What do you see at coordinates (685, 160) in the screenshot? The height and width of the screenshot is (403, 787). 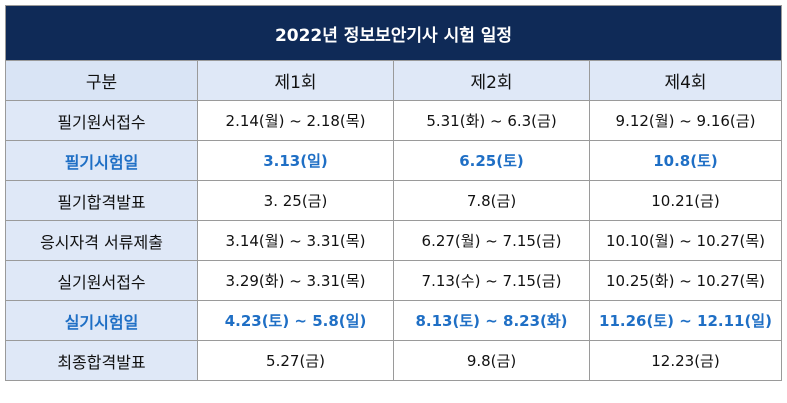 I see `table-cell: 10.8(토)` at bounding box center [685, 160].